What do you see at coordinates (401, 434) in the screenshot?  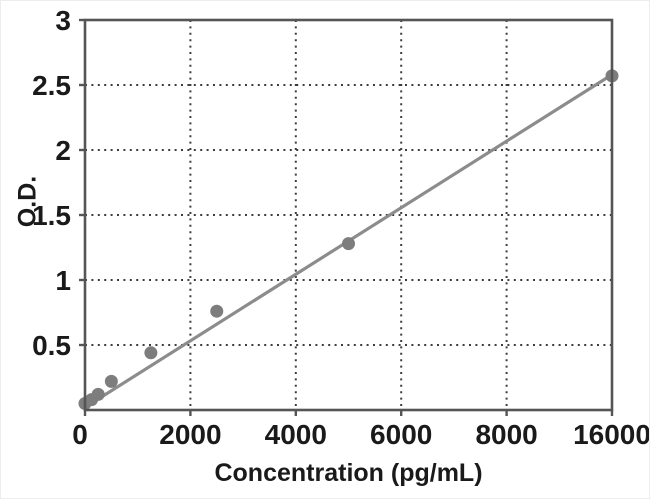 I see `x-tick-label: 6000` at bounding box center [401, 434].